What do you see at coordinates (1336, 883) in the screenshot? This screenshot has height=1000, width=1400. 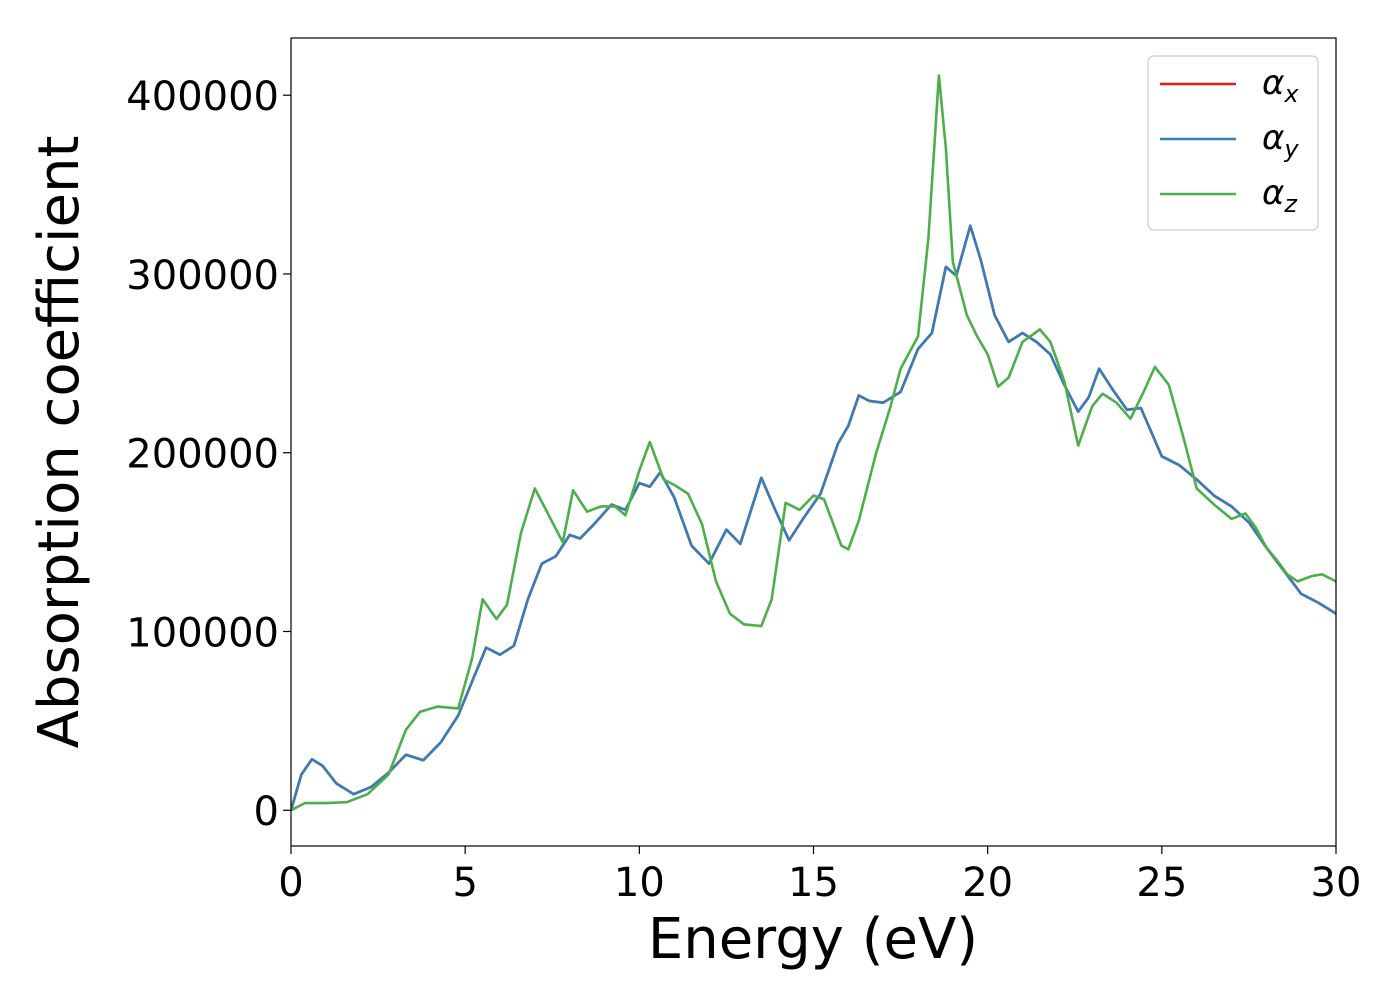 I see `x-tick-label: 30` at bounding box center [1336, 883].